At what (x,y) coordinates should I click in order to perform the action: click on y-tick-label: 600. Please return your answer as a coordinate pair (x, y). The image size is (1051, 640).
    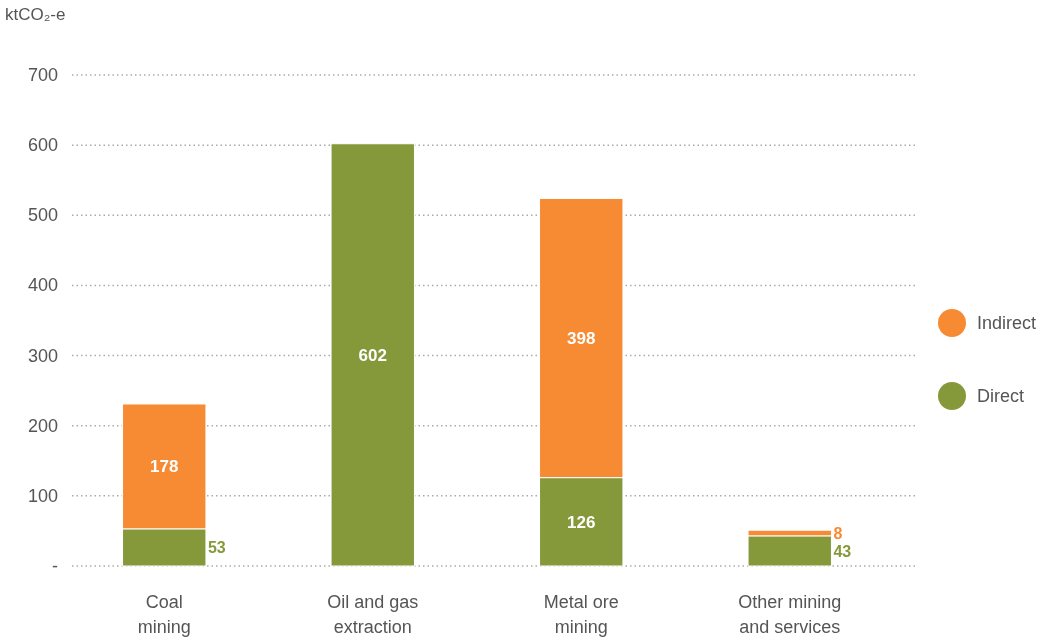
    Looking at the image, I should click on (42, 145).